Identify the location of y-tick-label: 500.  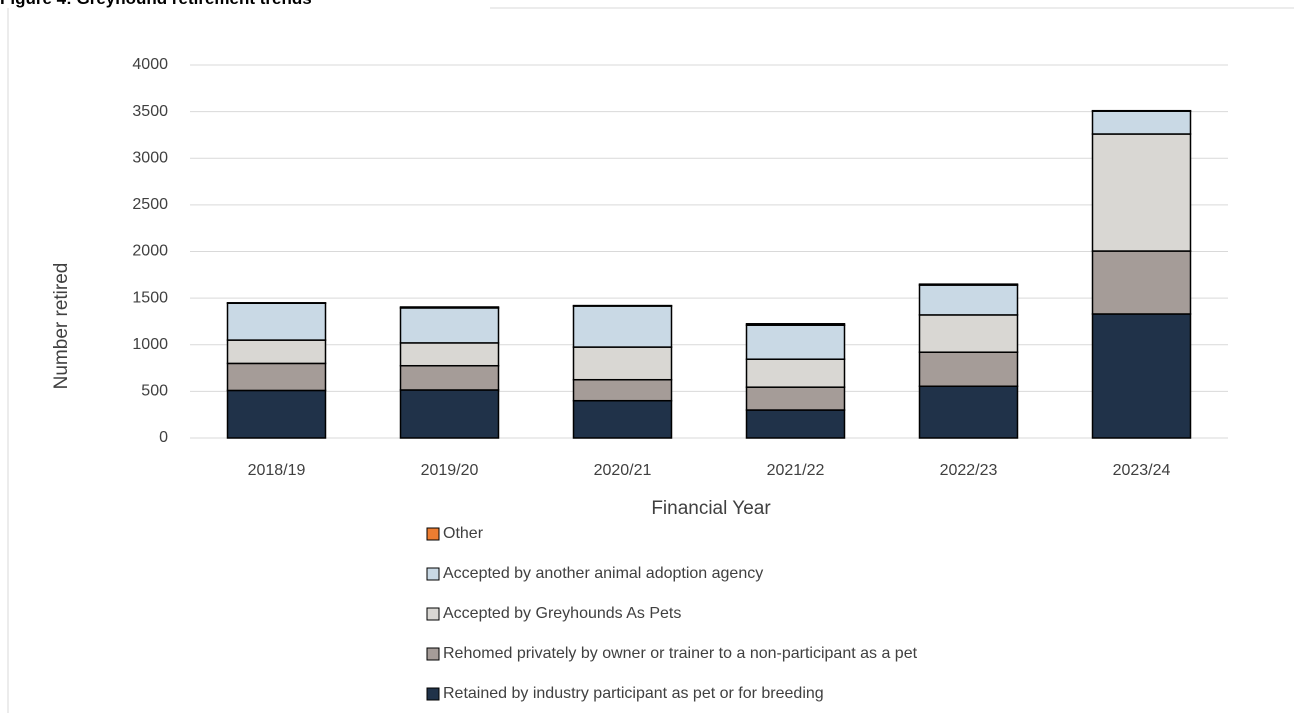
(154, 391).